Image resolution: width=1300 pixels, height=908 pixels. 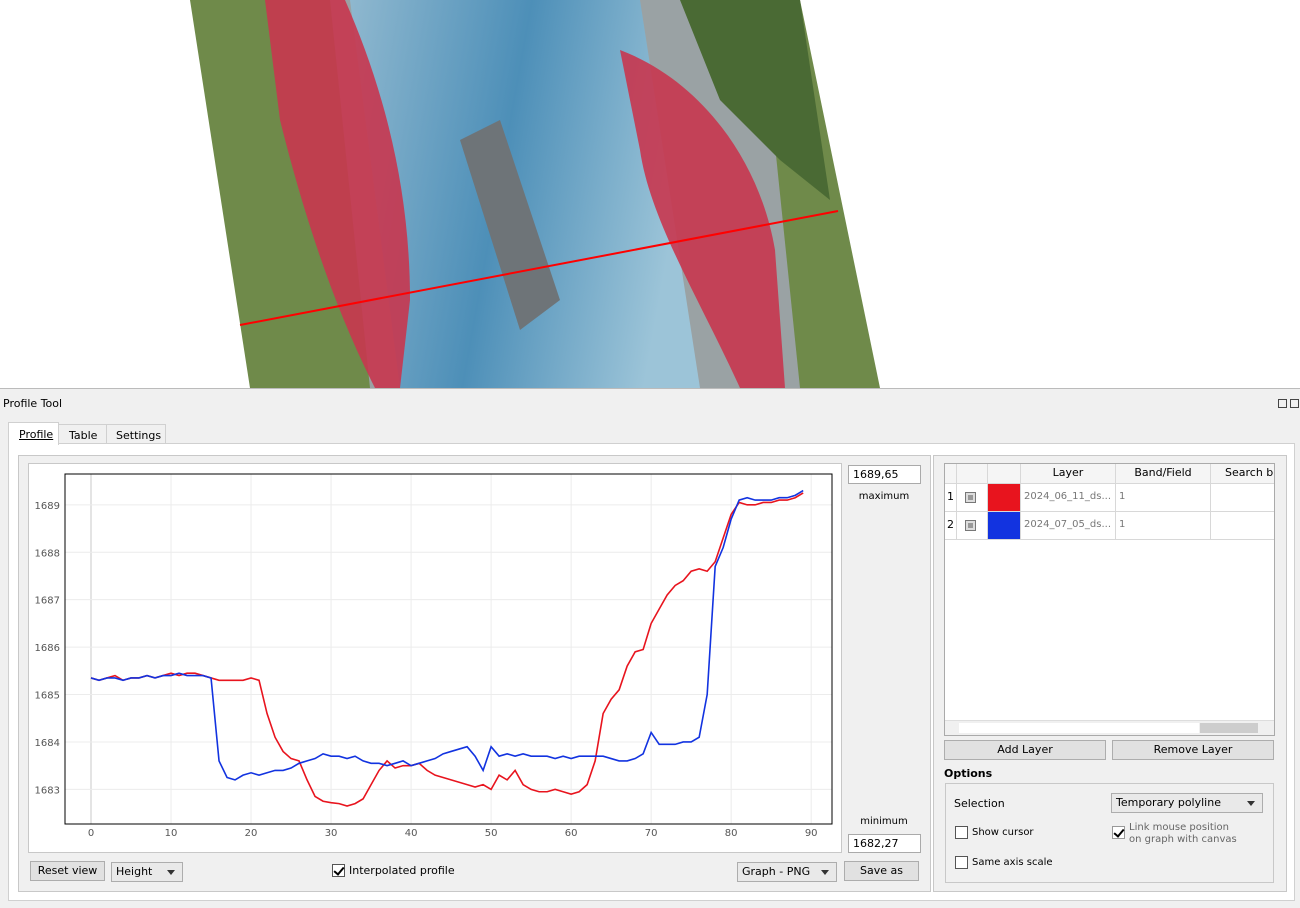 What do you see at coordinates (1282, 403) in the screenshot?
I see `float-button` at bounding box center [1282, 403].